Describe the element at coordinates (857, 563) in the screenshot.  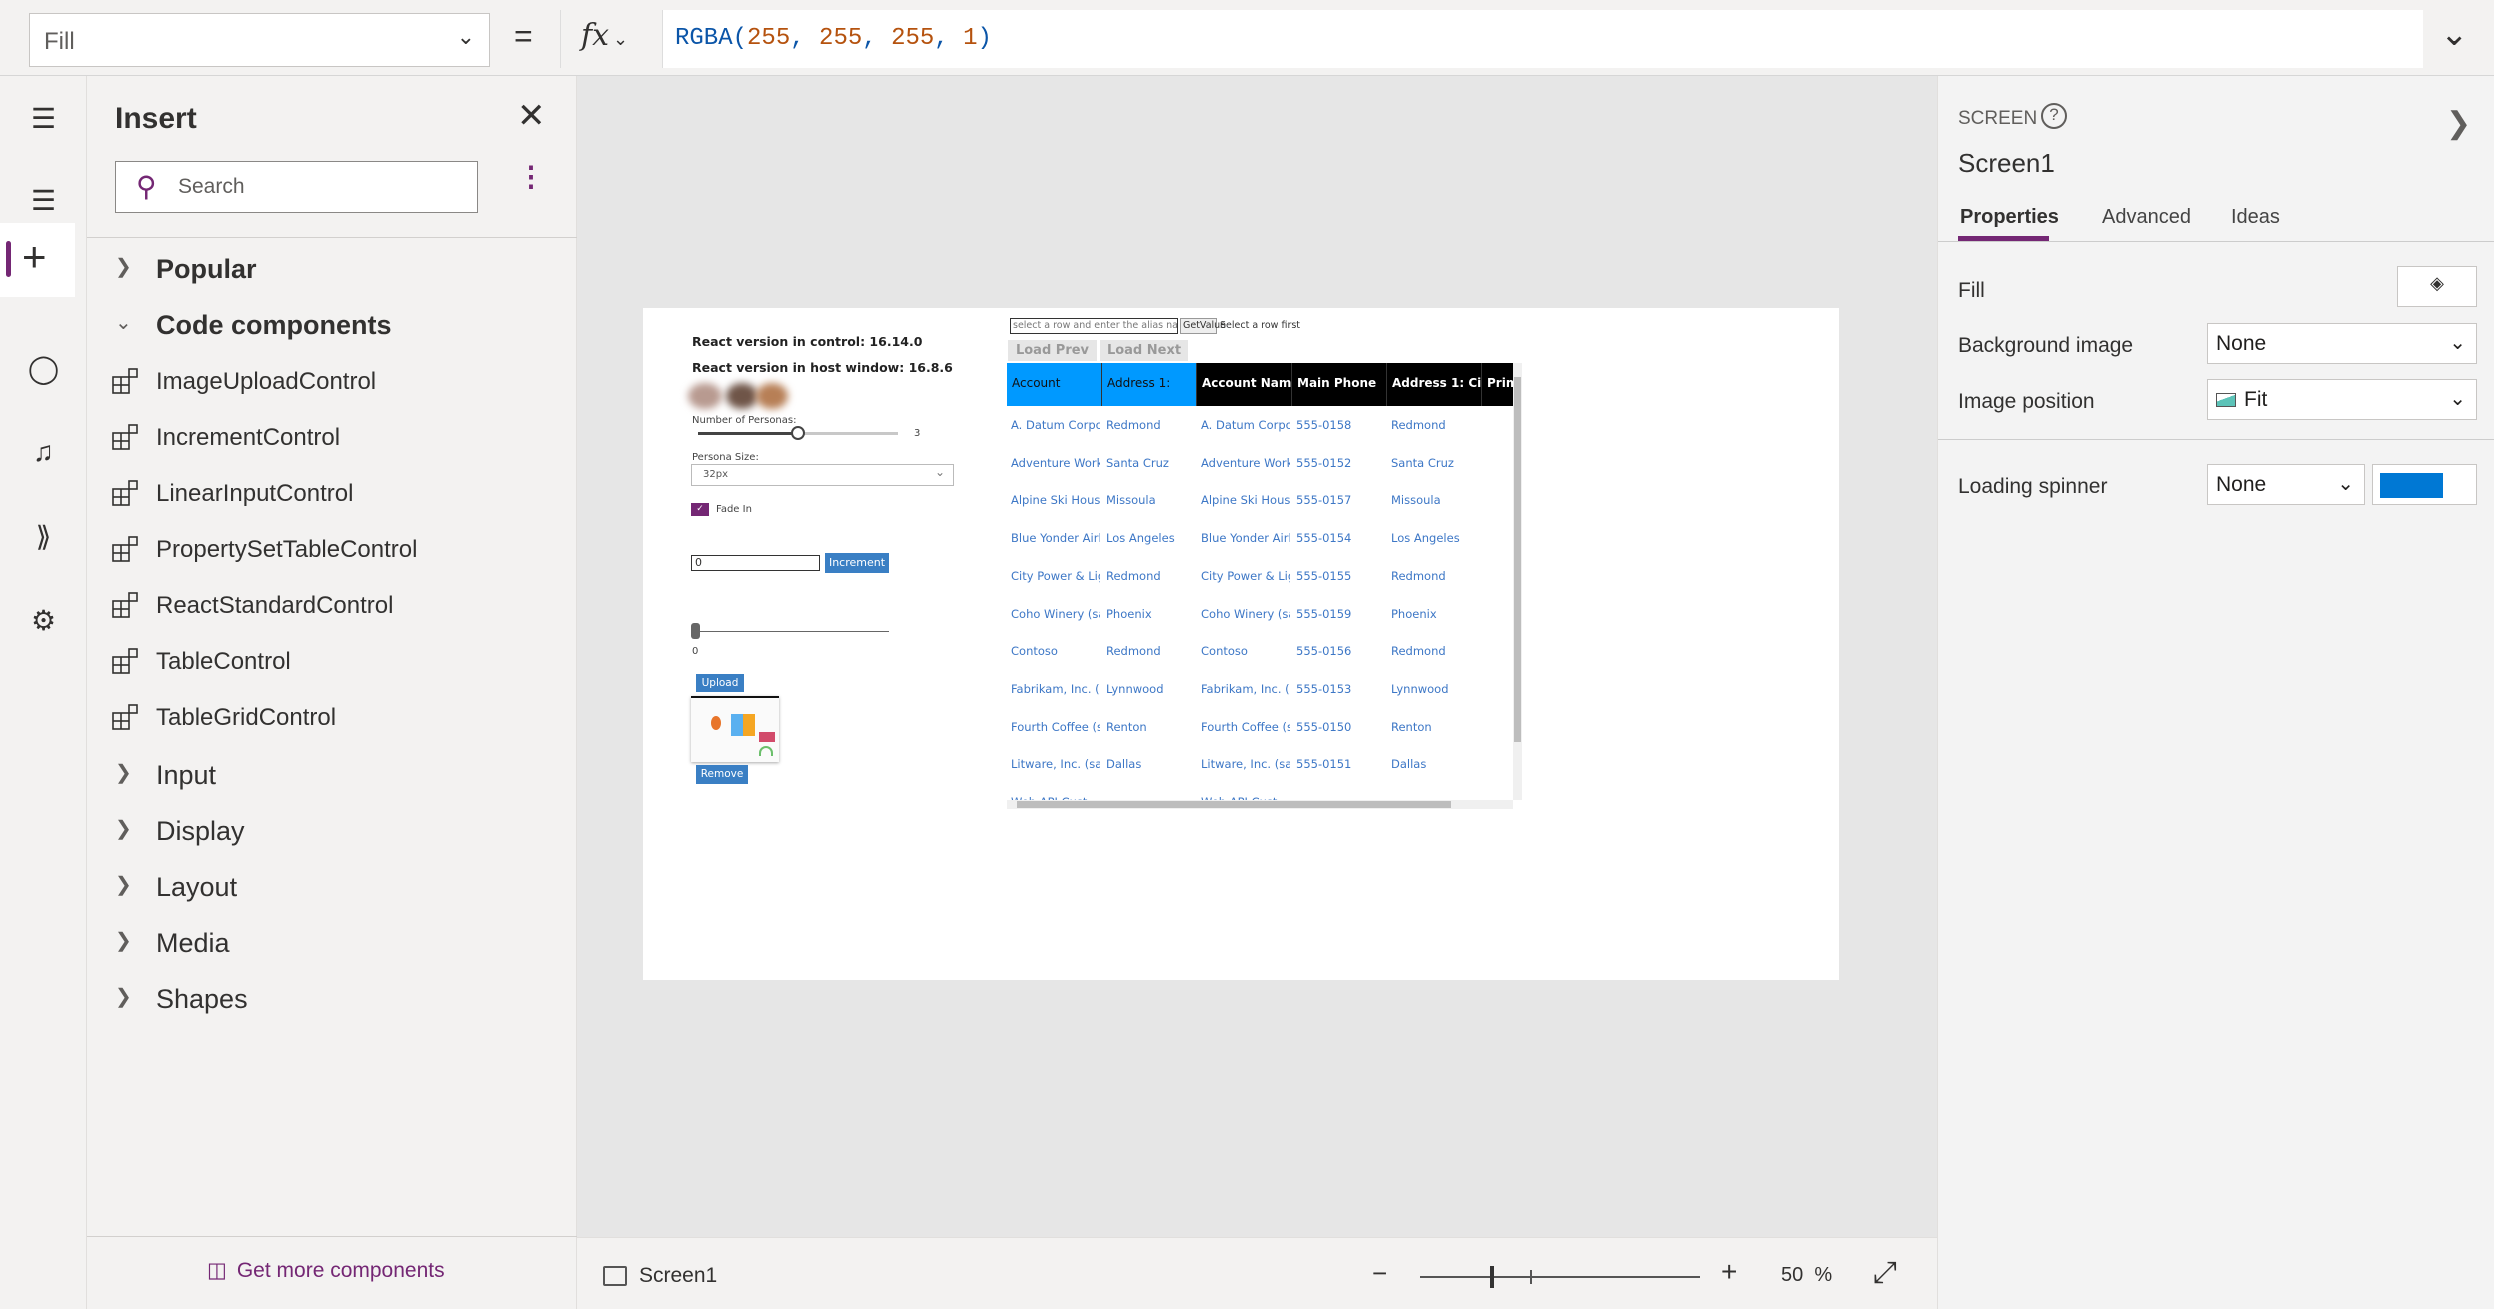
I see `increment-button: Increment` at that location.